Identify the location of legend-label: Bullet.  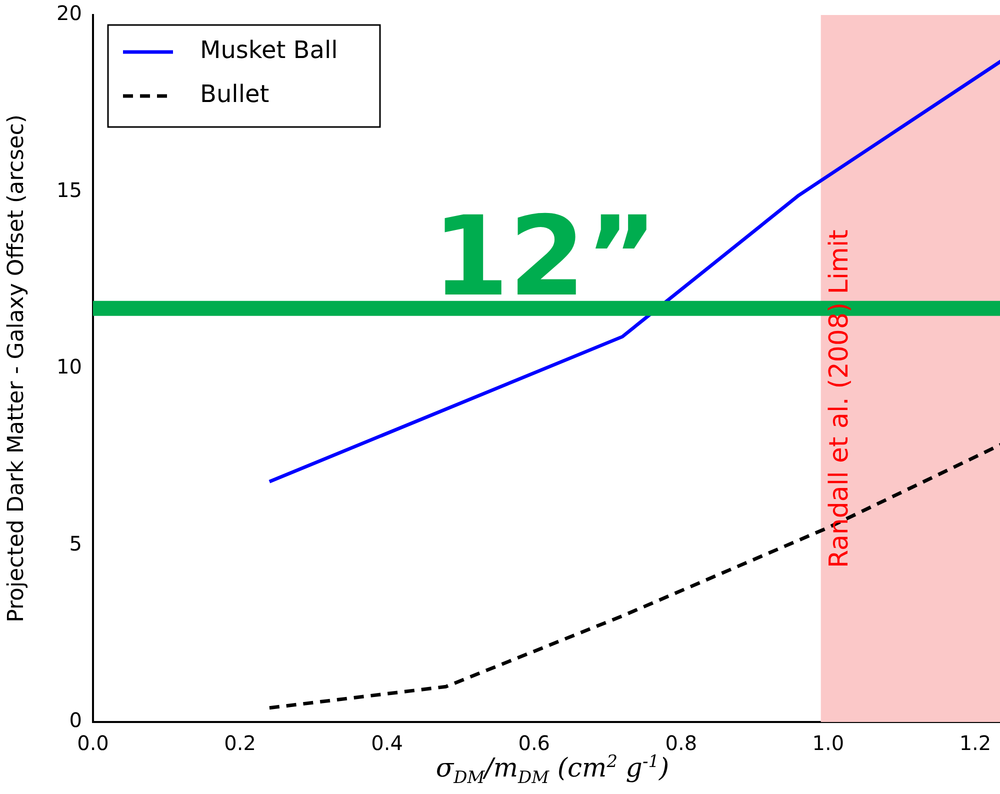
(235, 94).